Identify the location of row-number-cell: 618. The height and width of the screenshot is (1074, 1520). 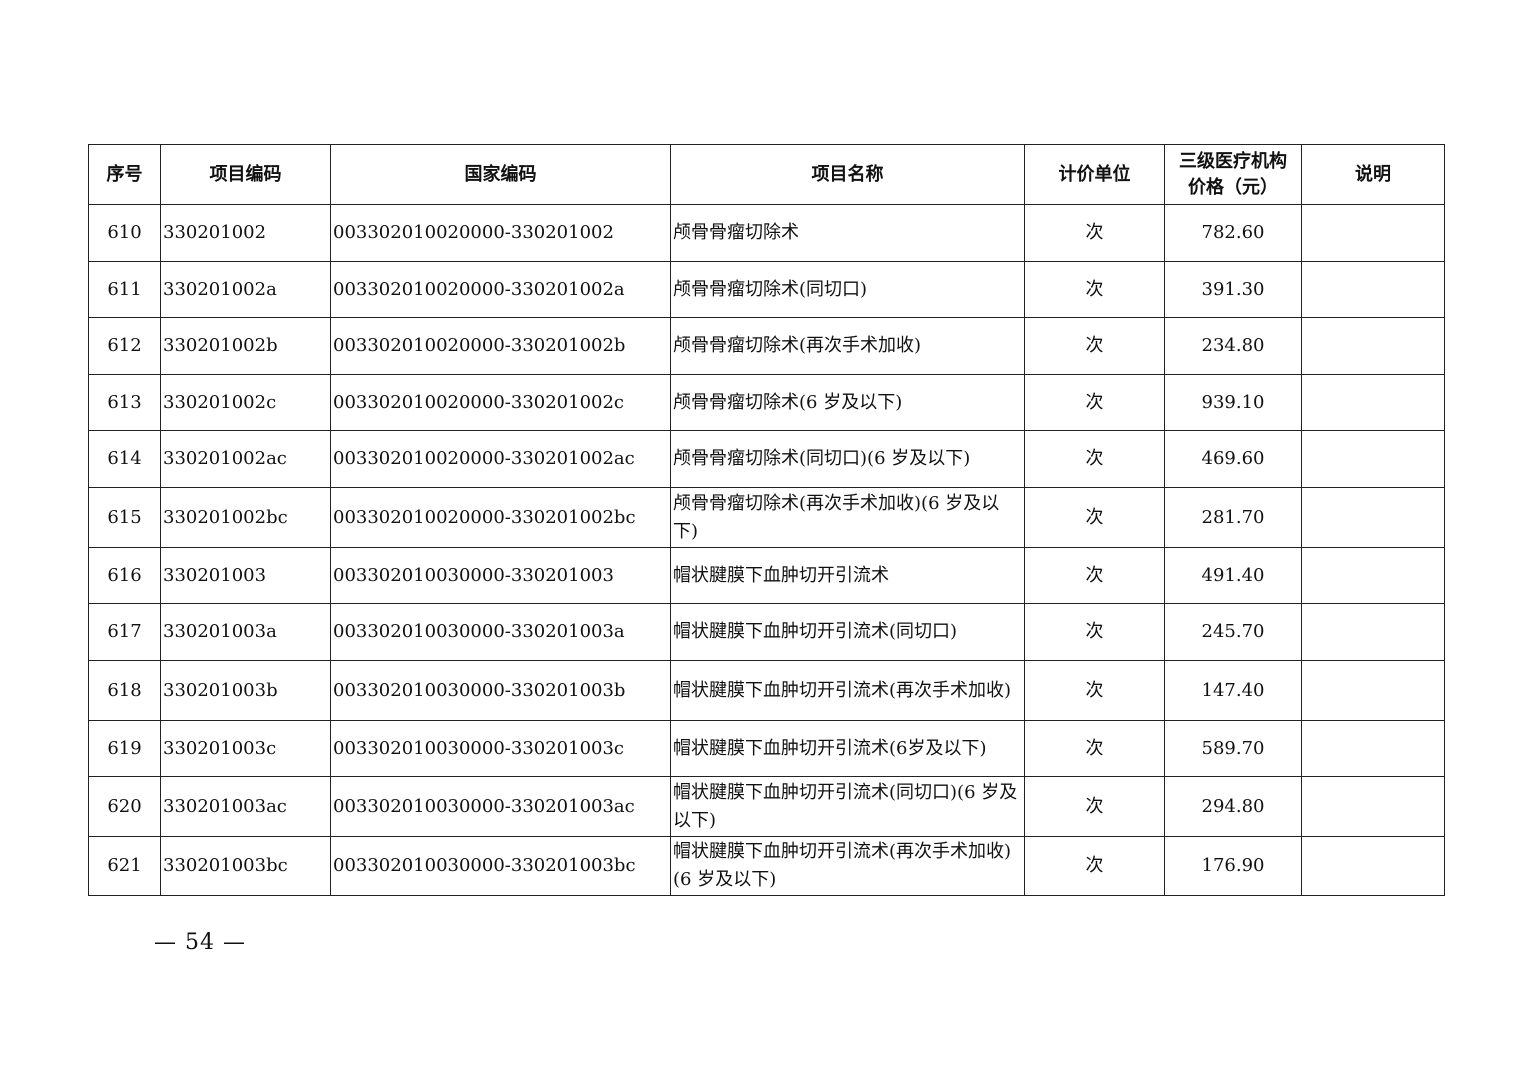
(124, 690).